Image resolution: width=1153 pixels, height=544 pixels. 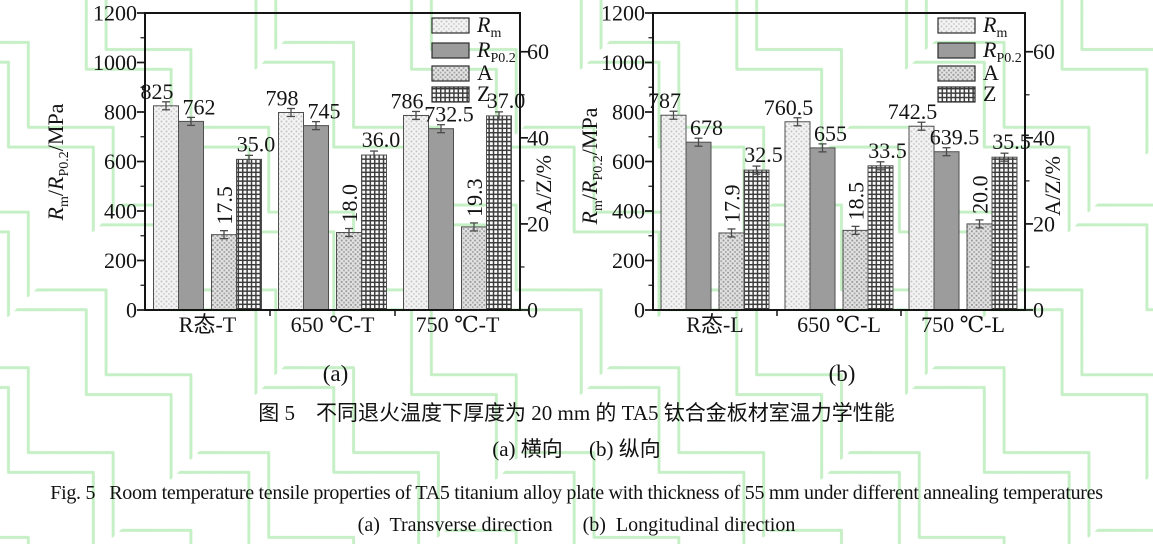 What do you see at coordinates (256, 143) in the screenshot?
I see `bar-value-label: 35.0` at bounding box center [256, 143].